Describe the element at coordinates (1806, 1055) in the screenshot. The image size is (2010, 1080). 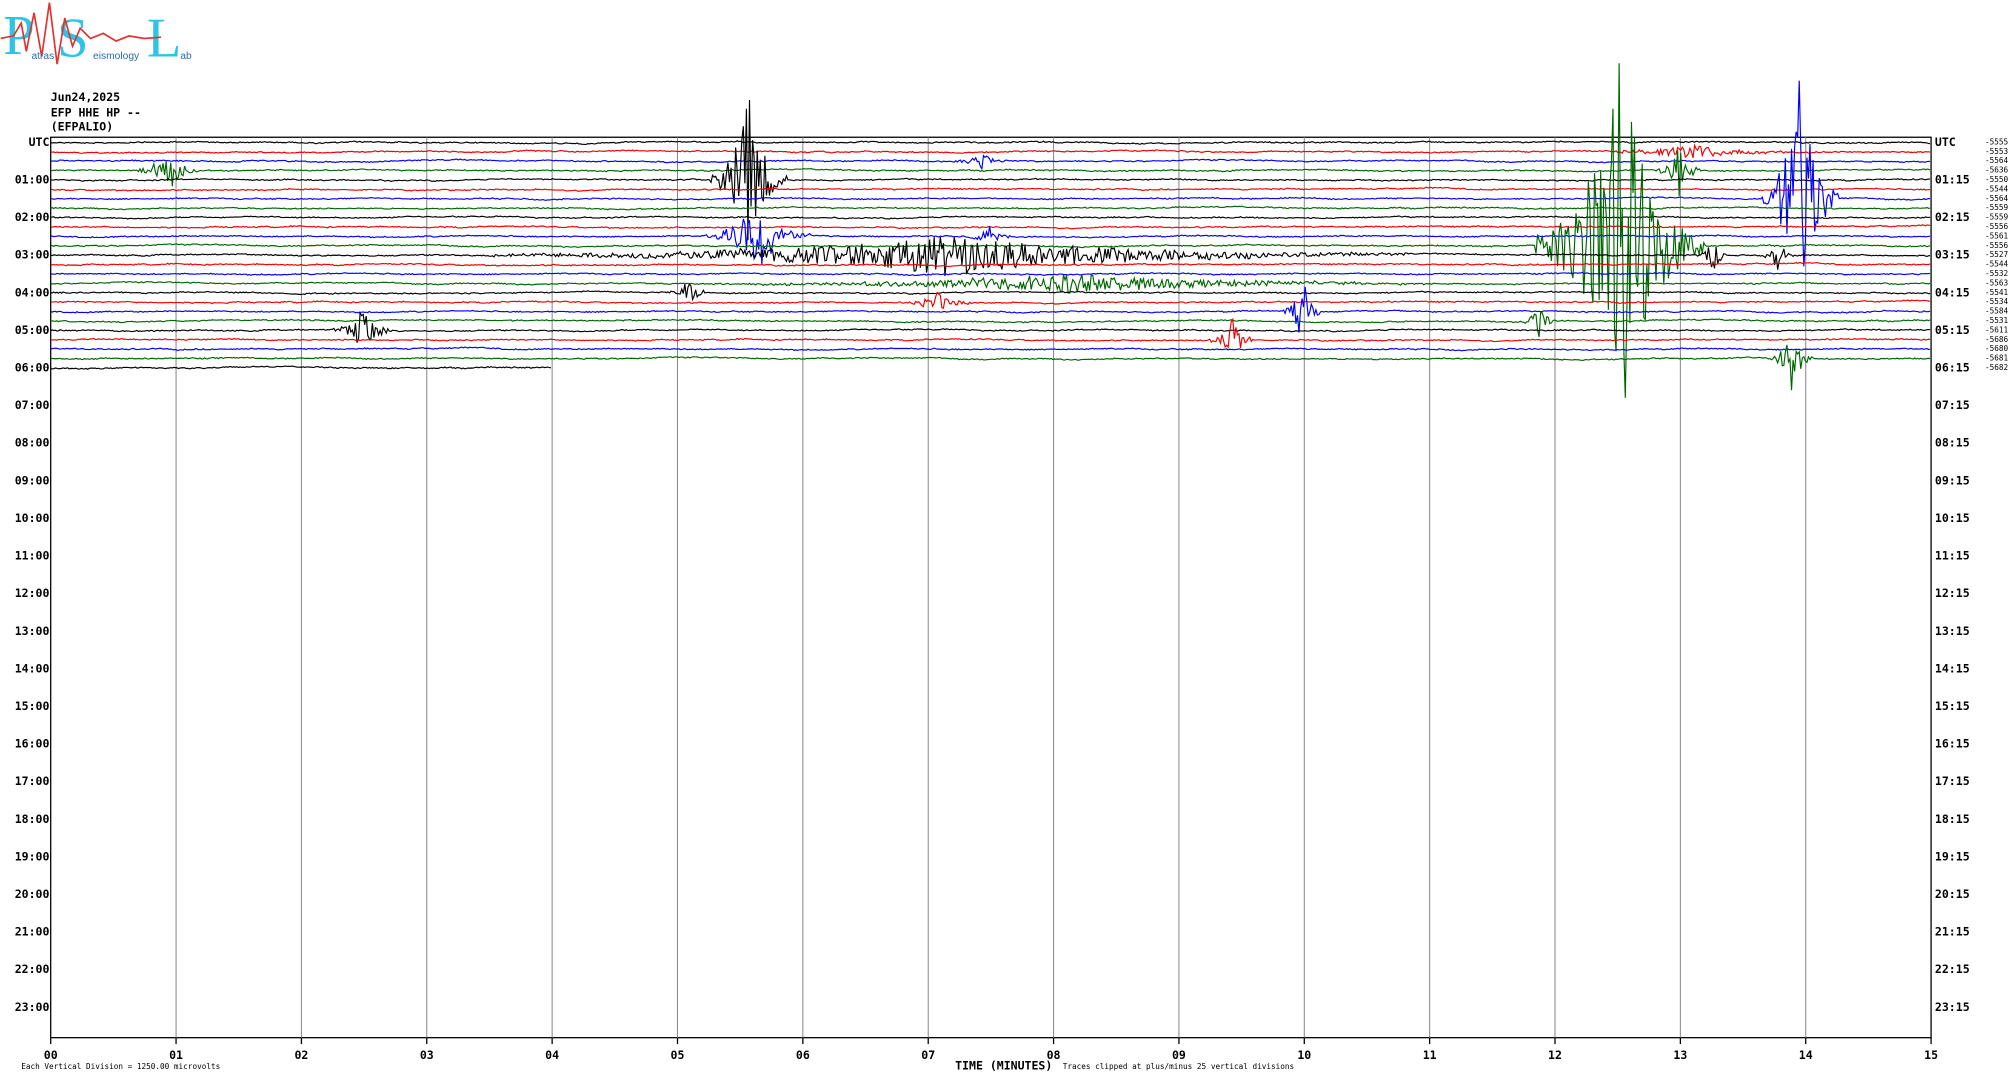
I see `x-tick-label: 14` at that location.